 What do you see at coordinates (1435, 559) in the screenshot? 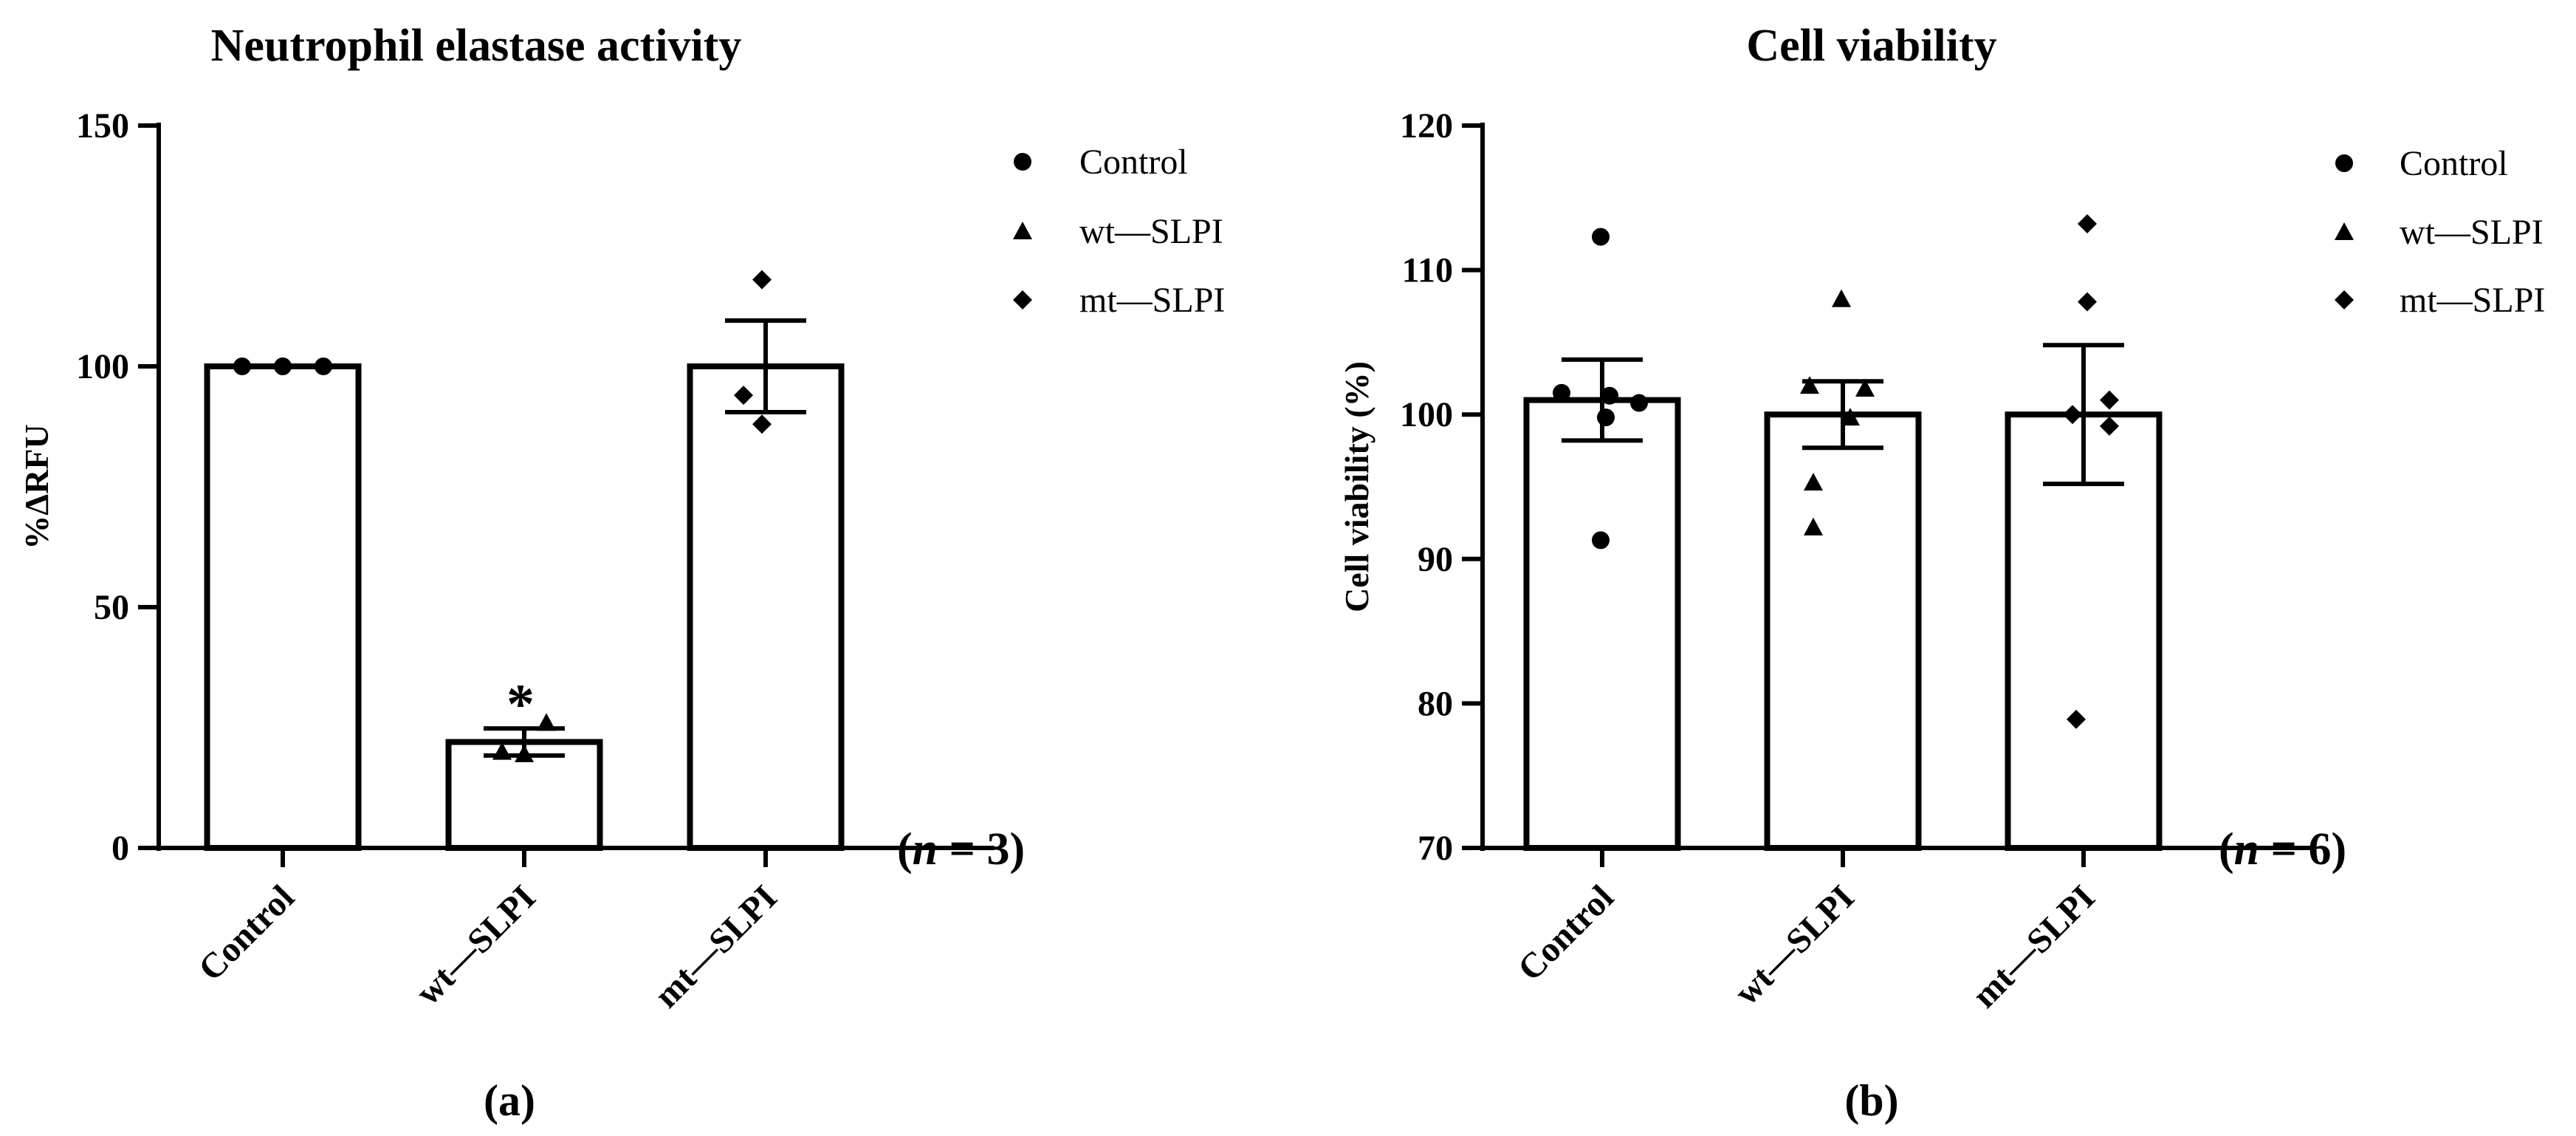
I see `y-tick-label: 90` at bounding box center [1435, 559].